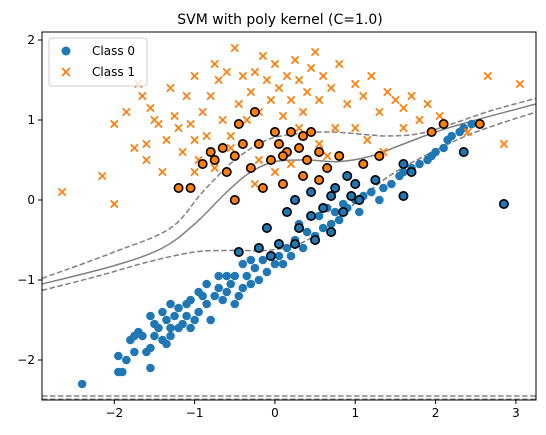  What do you see at coordinates (26, 360) in the screenshot?
I see `y-tick-label: −2` at bounding box center [26, 360].